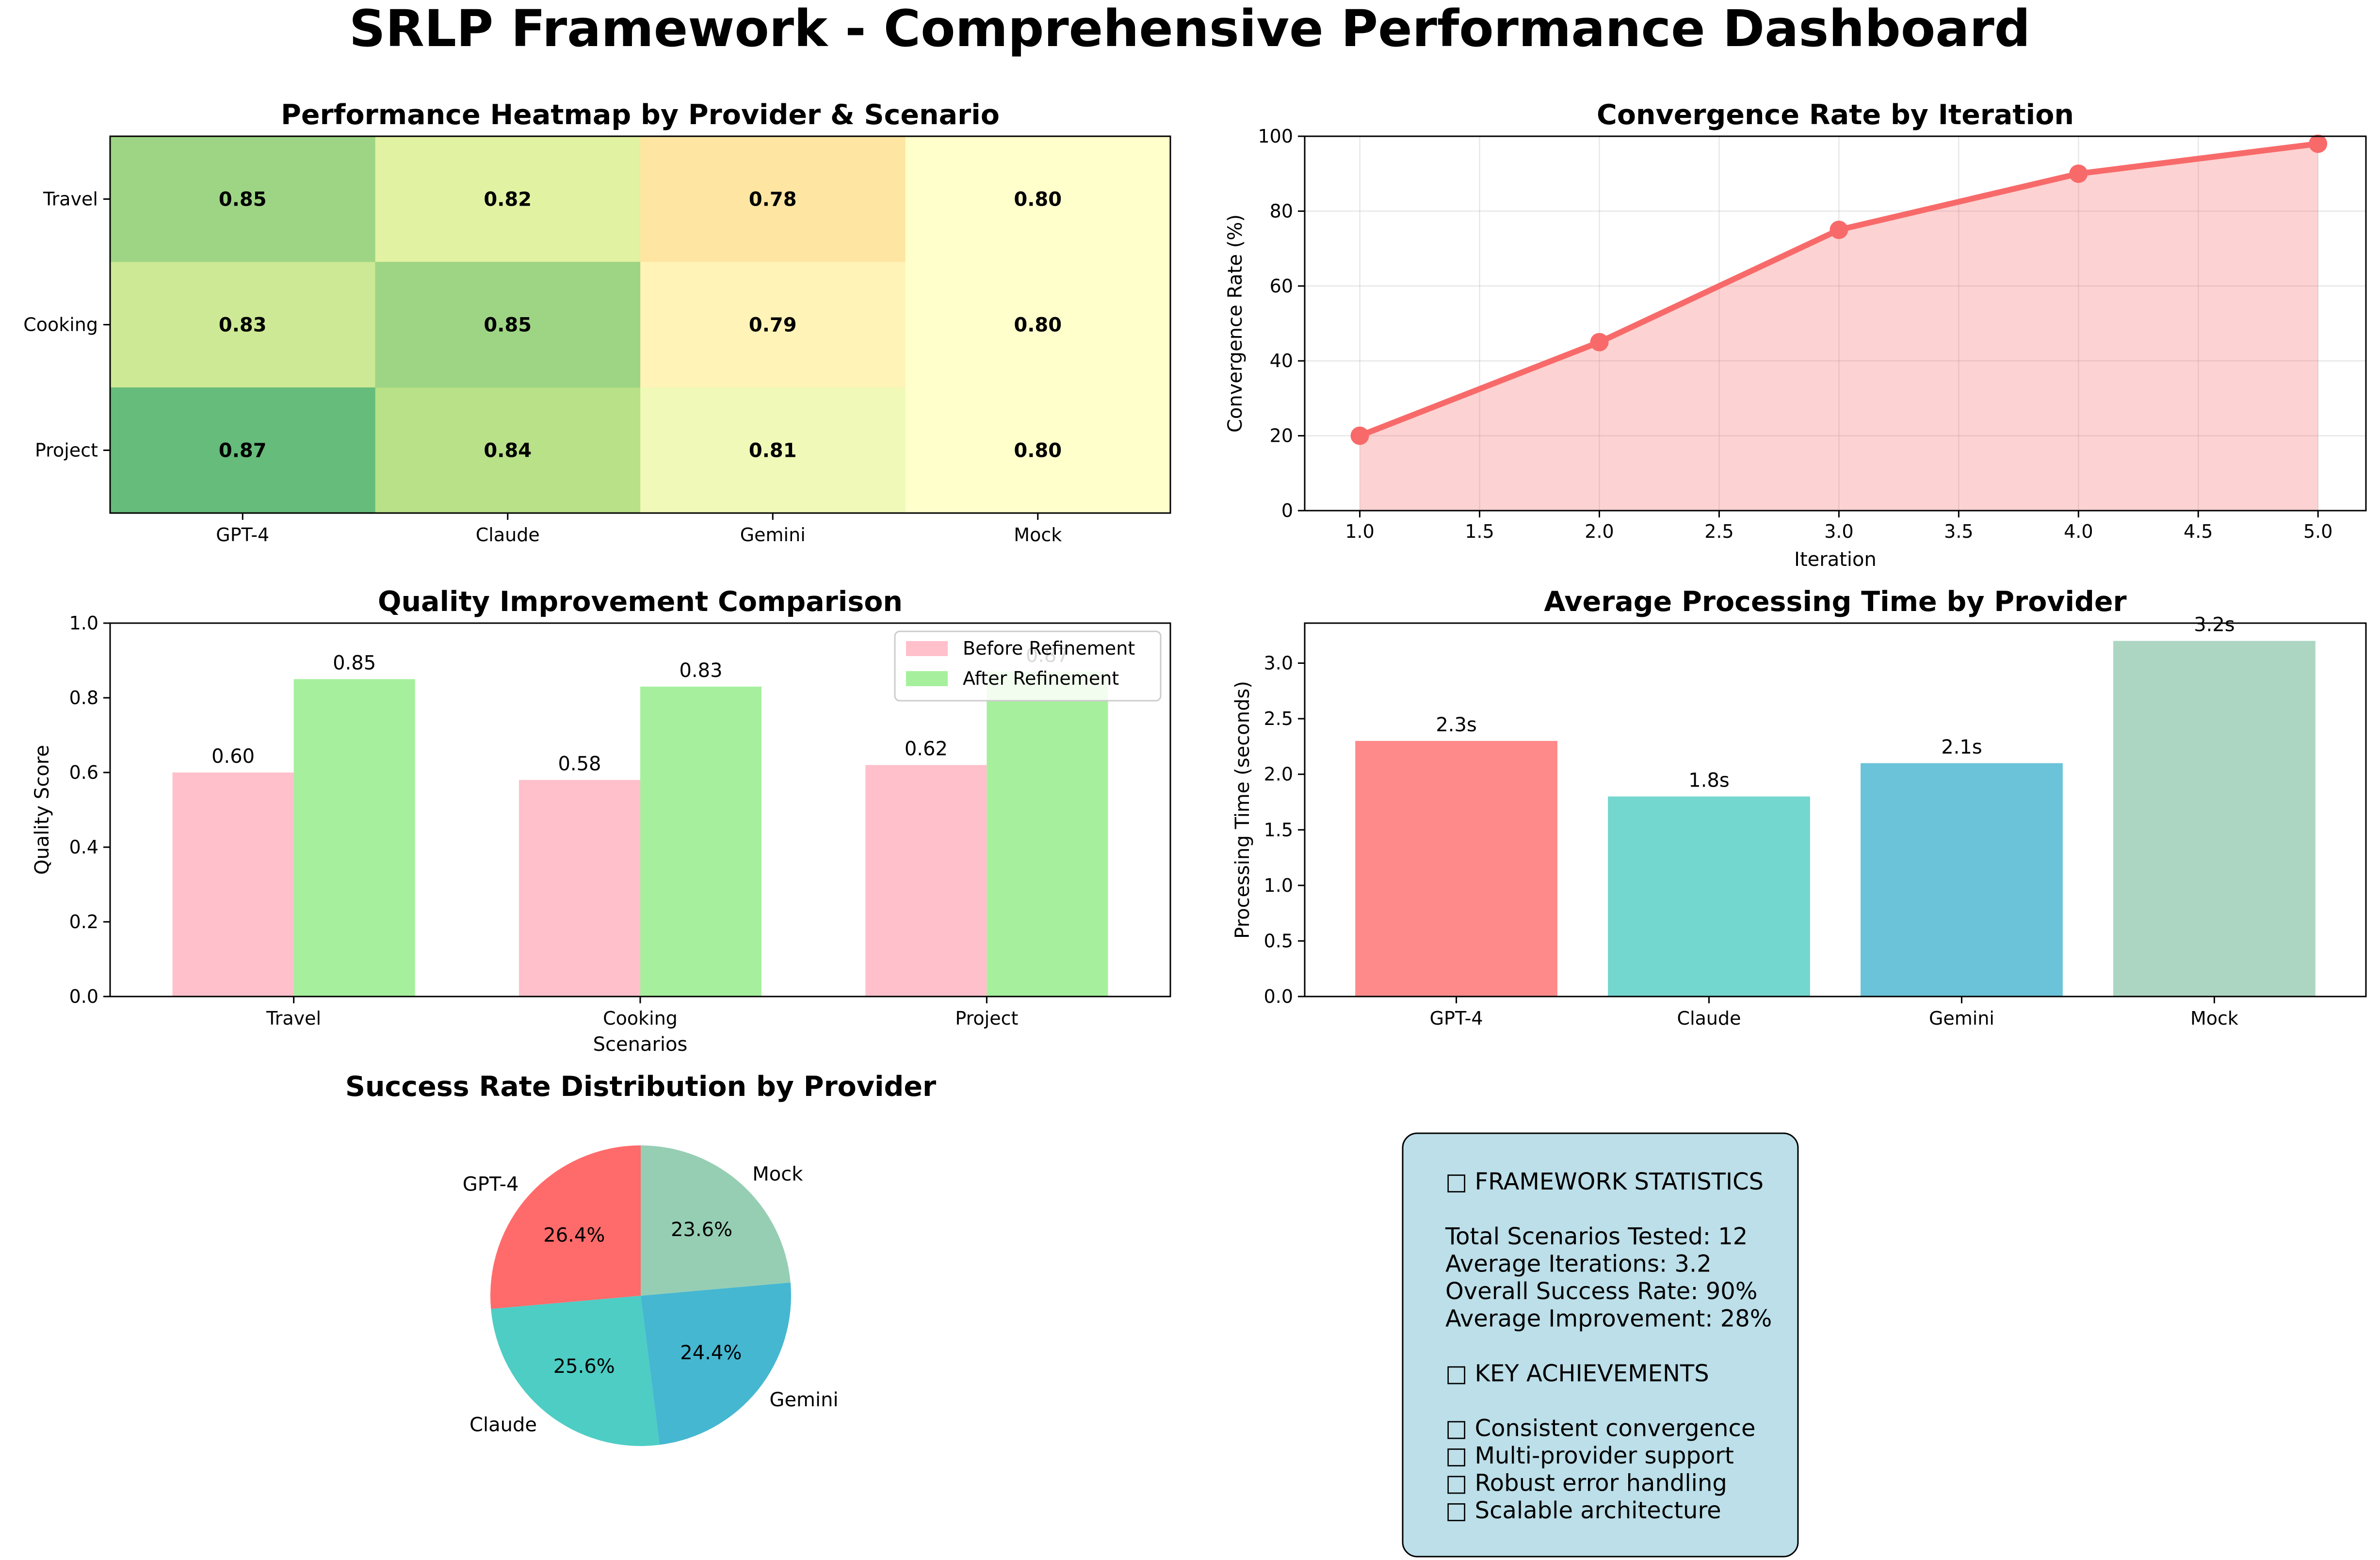 The image size is (2380, 1560). What do you see at coordinates (66, 450) in the screenshot?
I see `heatmap-y-tick-label: Project` at bounding box center [66, 450].